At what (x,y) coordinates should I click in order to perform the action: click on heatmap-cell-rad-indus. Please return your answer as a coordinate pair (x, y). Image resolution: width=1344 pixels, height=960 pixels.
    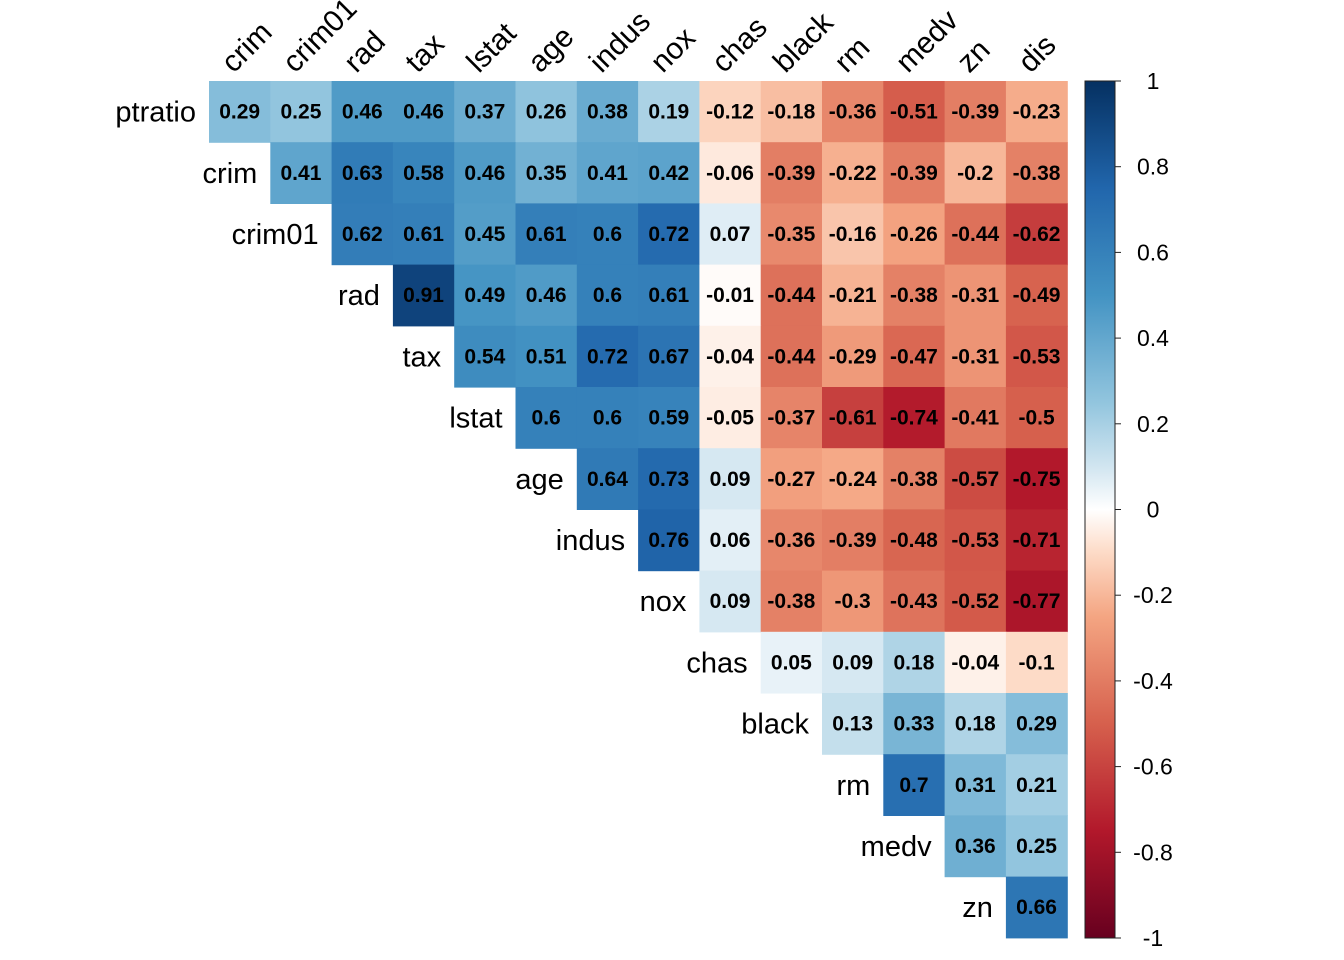
    Looking at the image, I should click on (607, 295).